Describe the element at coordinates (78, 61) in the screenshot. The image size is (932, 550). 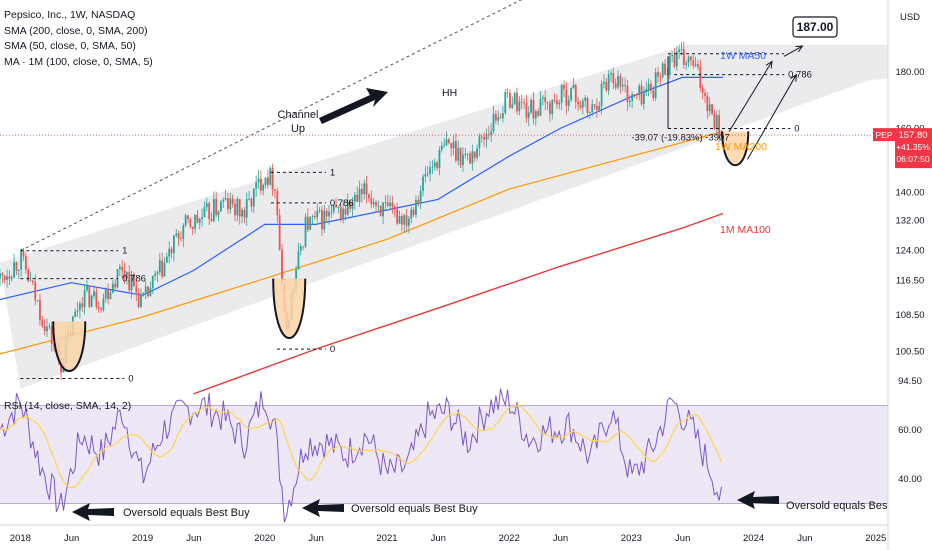
I see `legend-ma100: MA · 1M (100, close, 0, SMA, 5)` at that location.